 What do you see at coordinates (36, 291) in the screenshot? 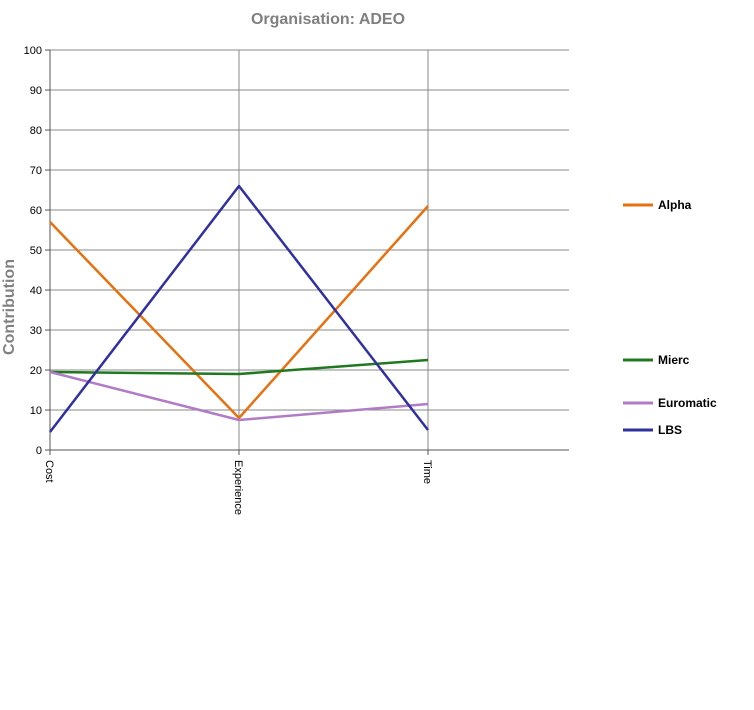
I see `y-tick-label: 40` at bounding box center [36, 291].